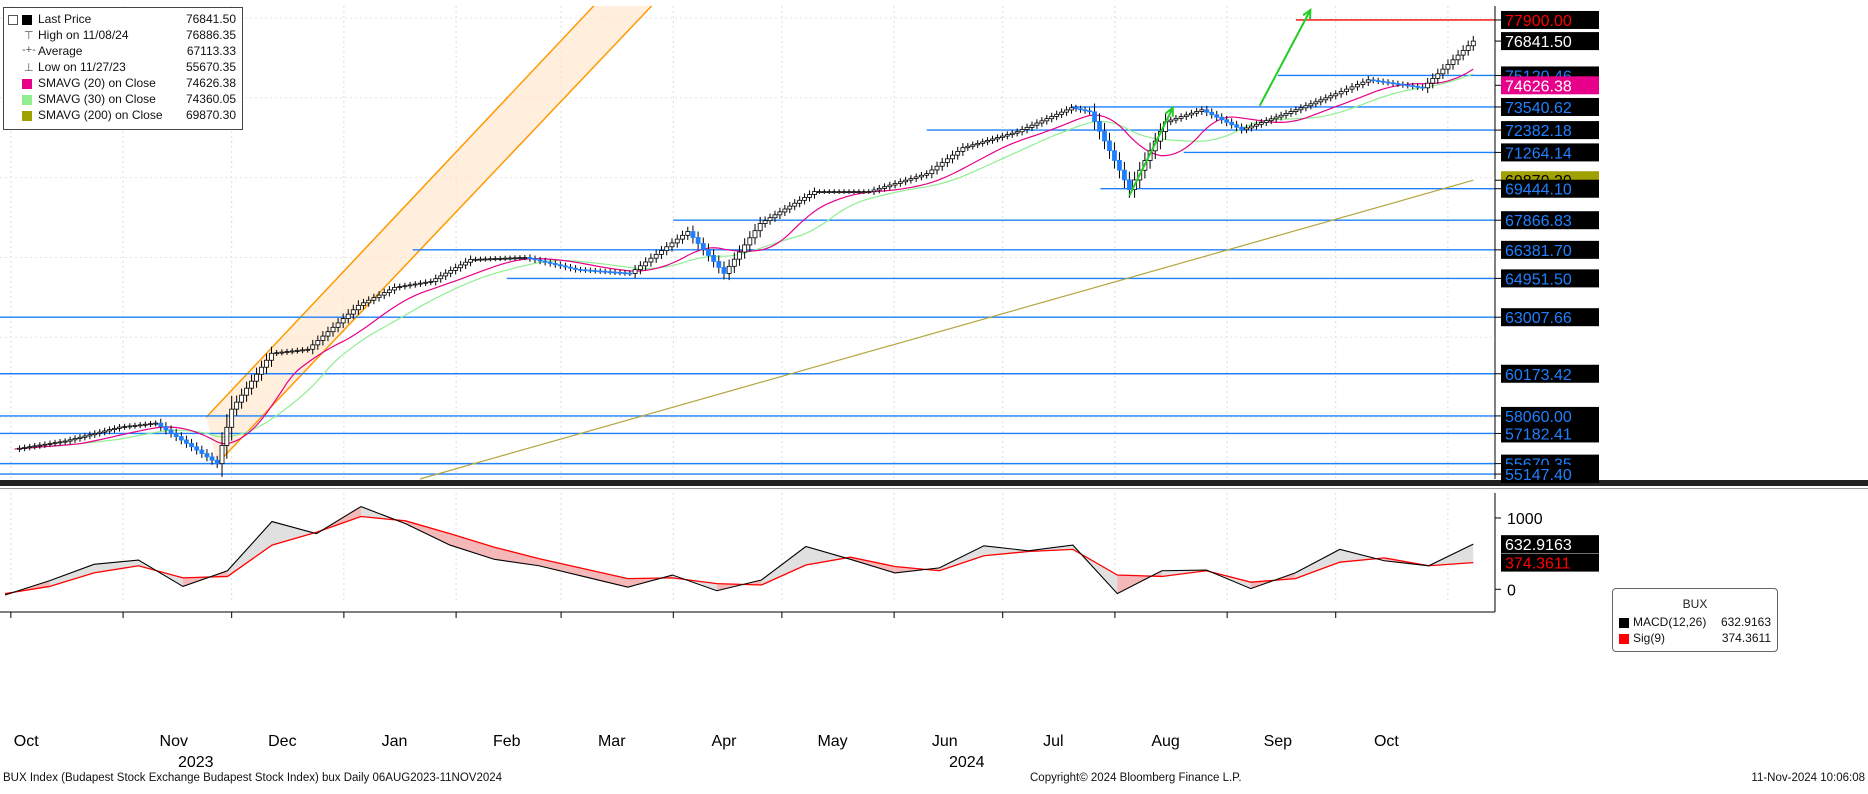  Describe the element at coordinates (1808, 778) in the screenshot. I see `footer-timestamp: 11-Nov-2024 10:06:08` at that location.